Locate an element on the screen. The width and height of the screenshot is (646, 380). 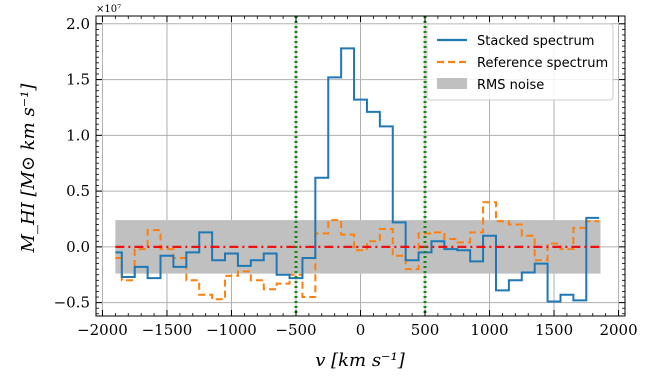
y-tick-label: −0.5 is located at coordinates (72, 303).